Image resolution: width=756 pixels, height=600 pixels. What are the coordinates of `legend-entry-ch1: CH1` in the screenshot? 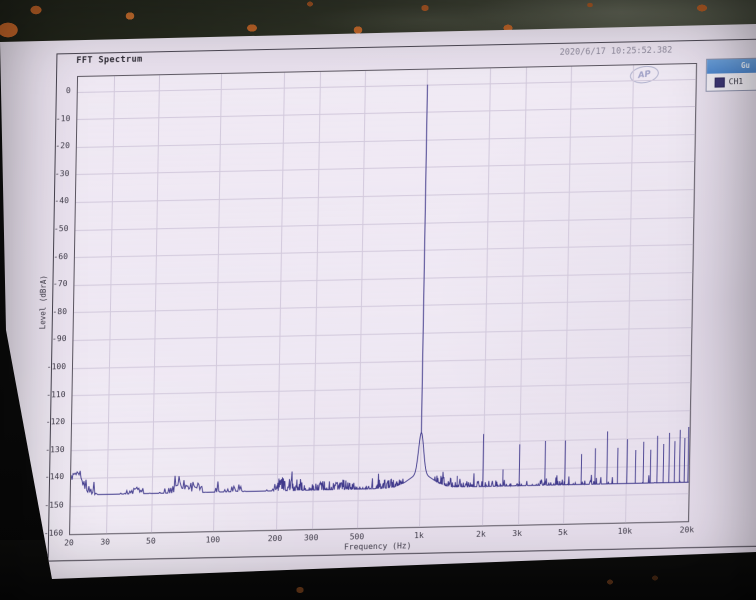 It's located at (731, 81).